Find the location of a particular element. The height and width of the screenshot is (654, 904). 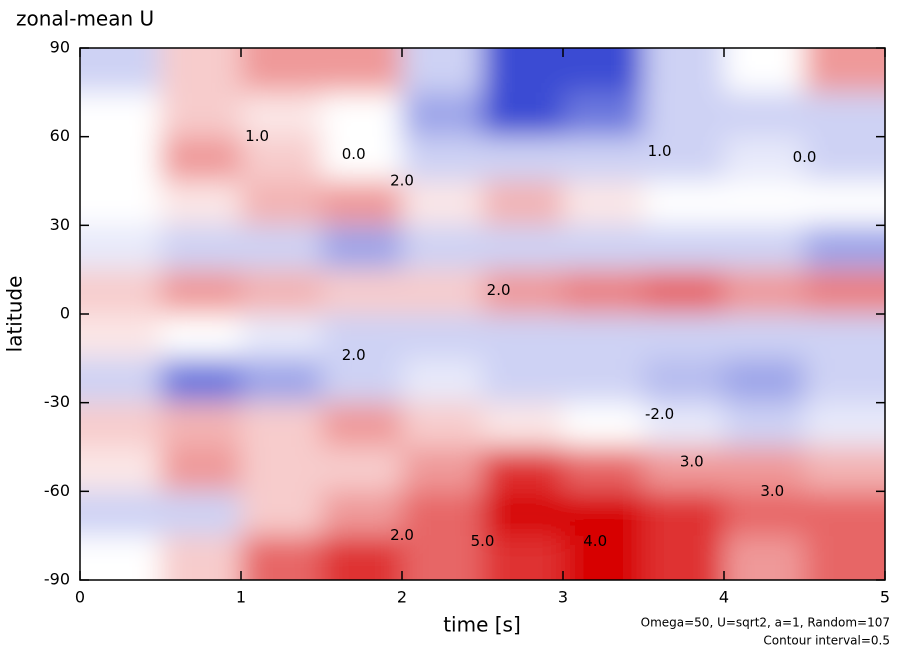

note: Omega=50, U=sqrt2, a=1, Random=107 is located at coordinates (765, 623).